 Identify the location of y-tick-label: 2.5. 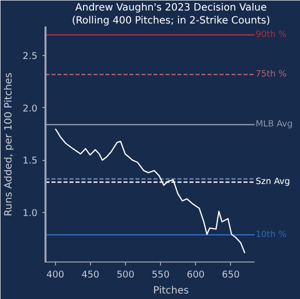
(30, 56).